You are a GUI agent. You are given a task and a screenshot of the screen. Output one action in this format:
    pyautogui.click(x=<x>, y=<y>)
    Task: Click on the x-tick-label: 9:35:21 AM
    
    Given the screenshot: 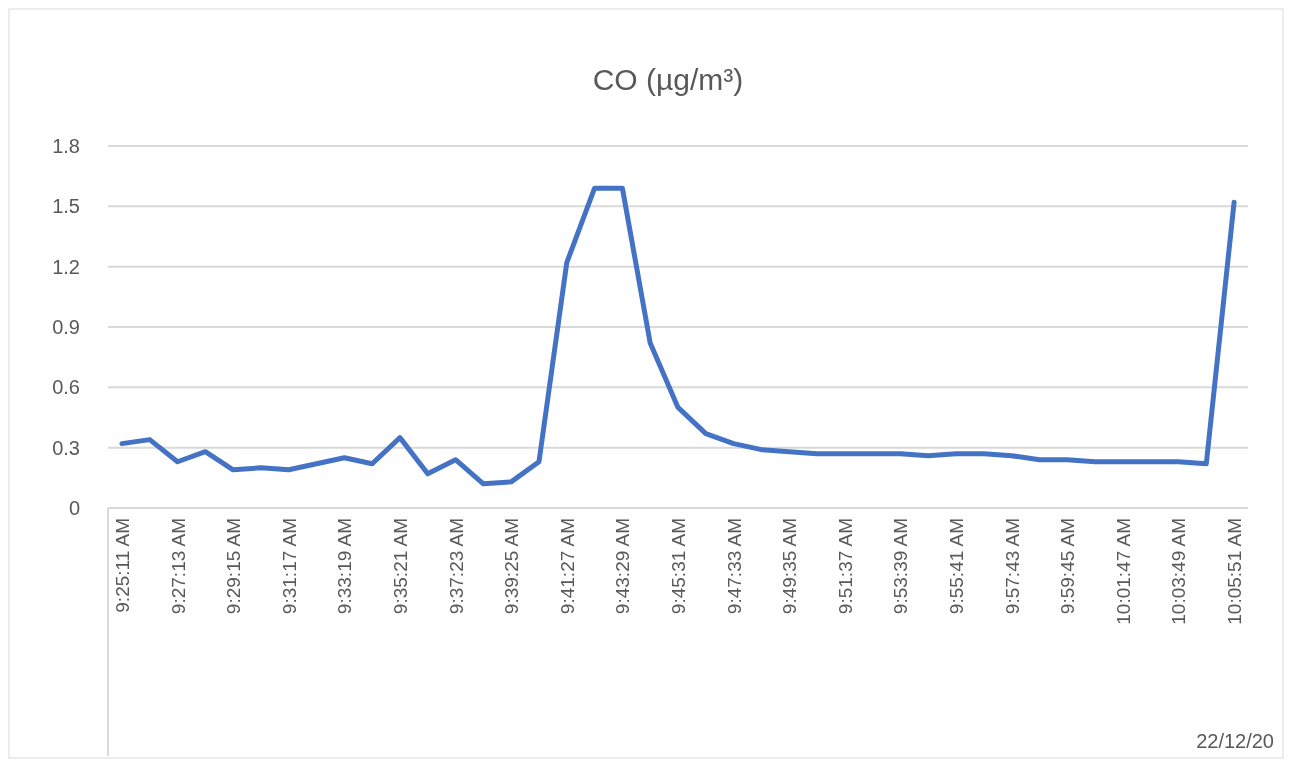 What is the action you would take?
    pyautogui.click(x=400, y=566)
    